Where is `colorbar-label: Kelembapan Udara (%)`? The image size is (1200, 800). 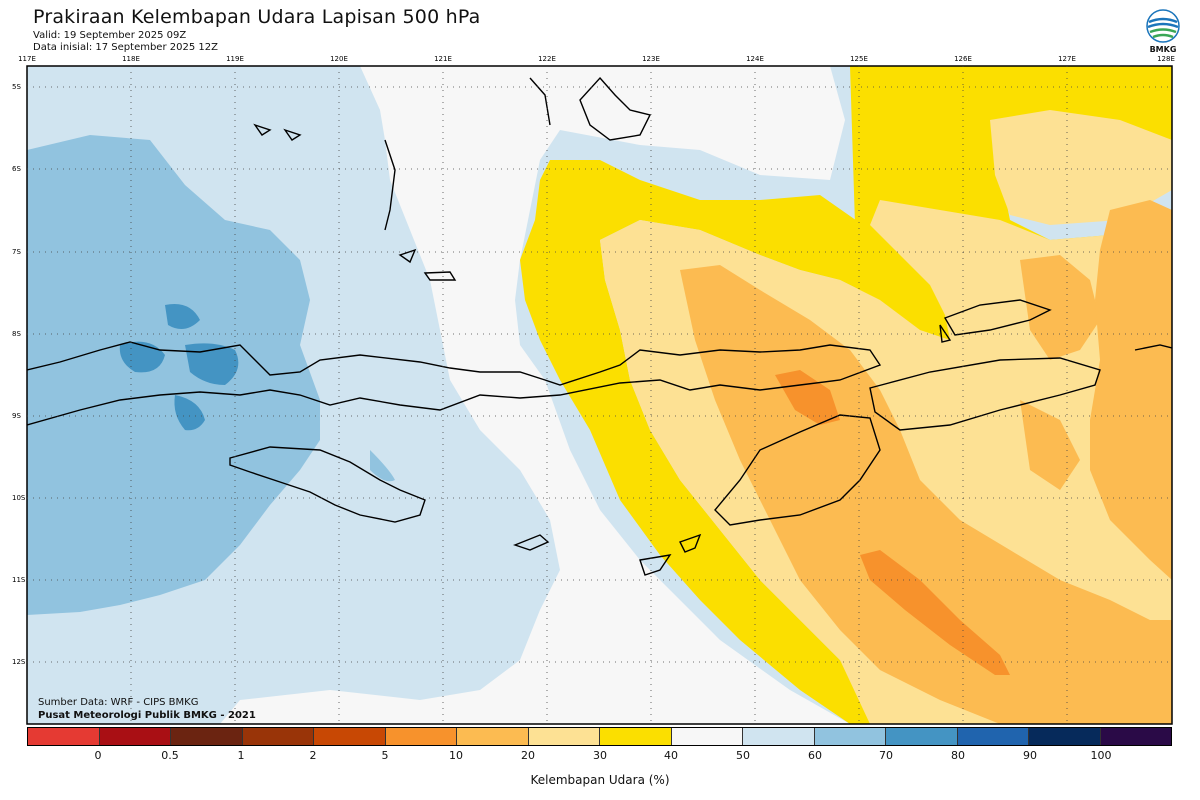
colorbar-label: Kelembapan Udara (%) is located at coordinates (600, 780).